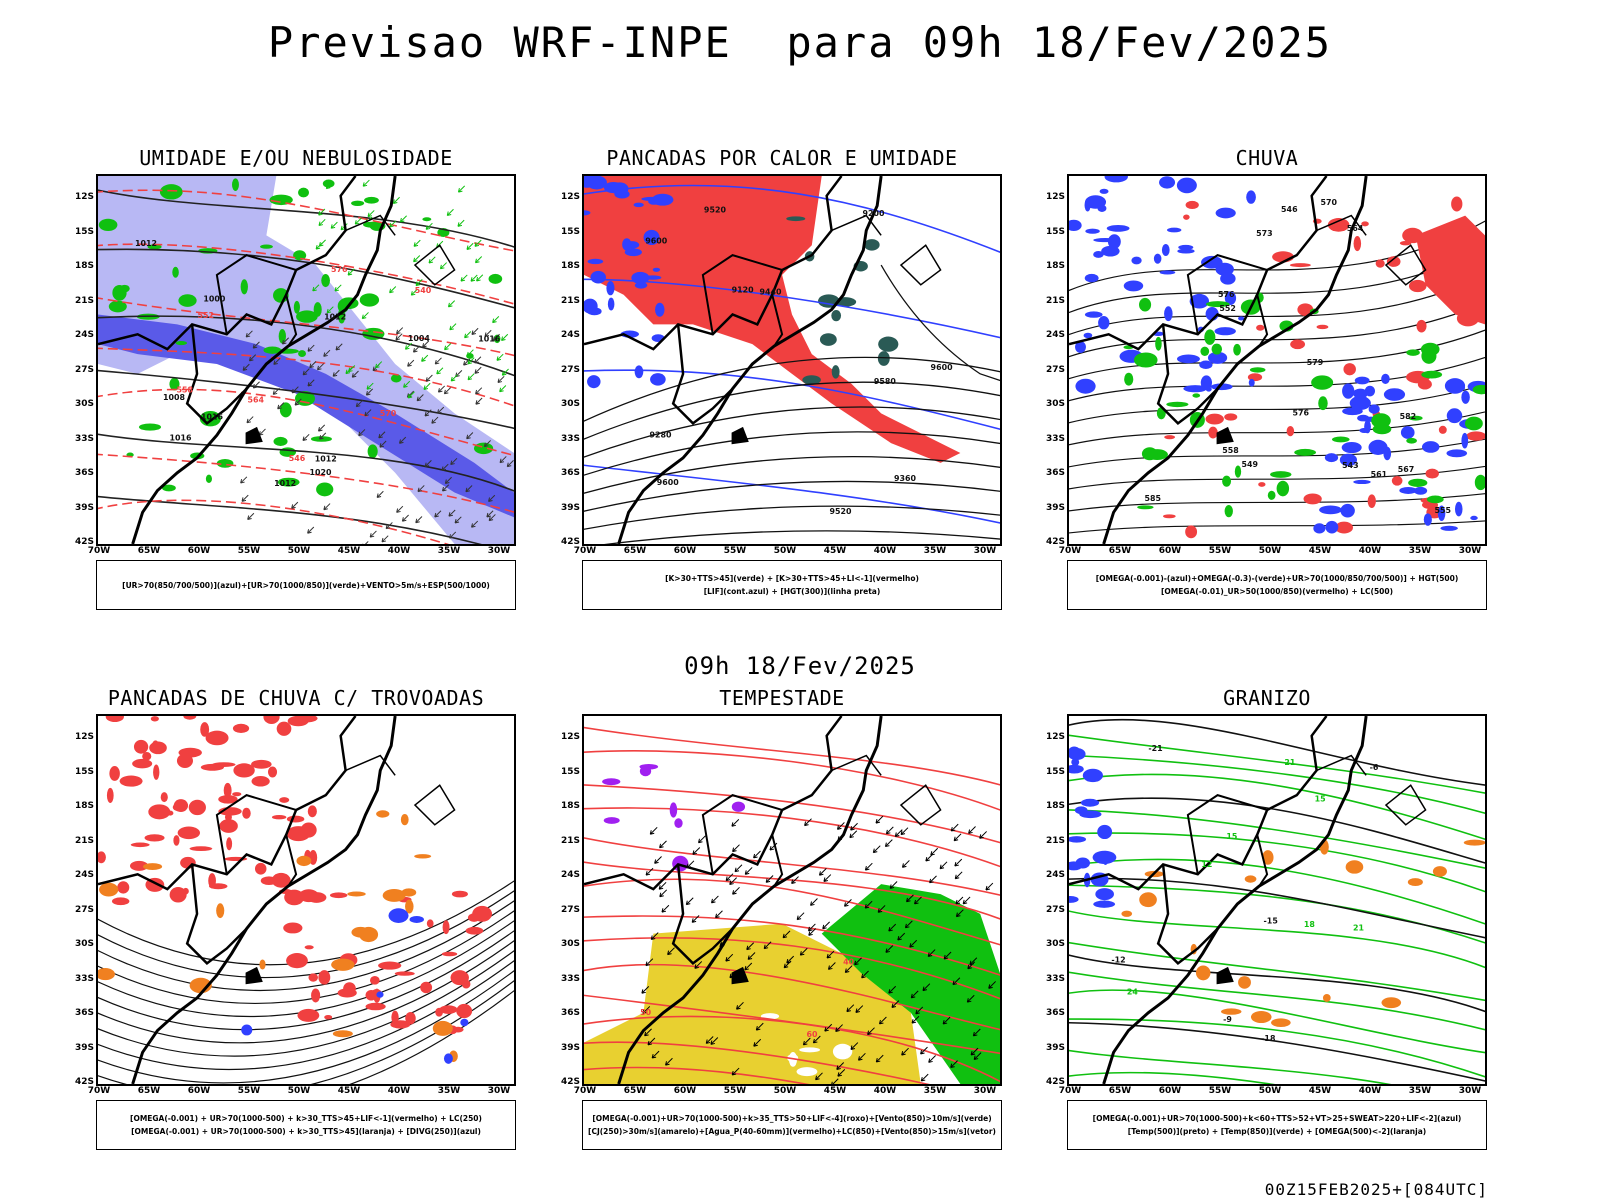  Describe the element at coordinates (1055, 840) in the screenshot. I see `latitude-tick-label: 21S` at that location.